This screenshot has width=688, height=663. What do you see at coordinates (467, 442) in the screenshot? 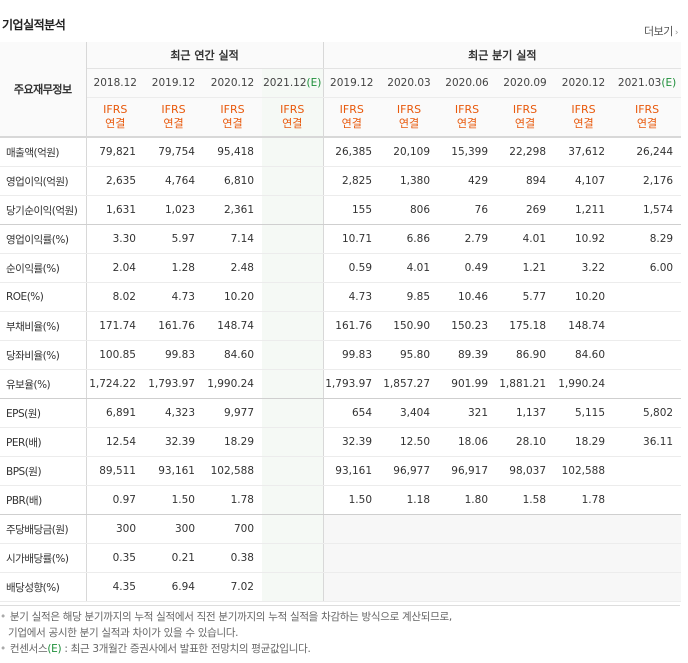
I see `table-cell: 18.06` at bounding box center [467, 442].